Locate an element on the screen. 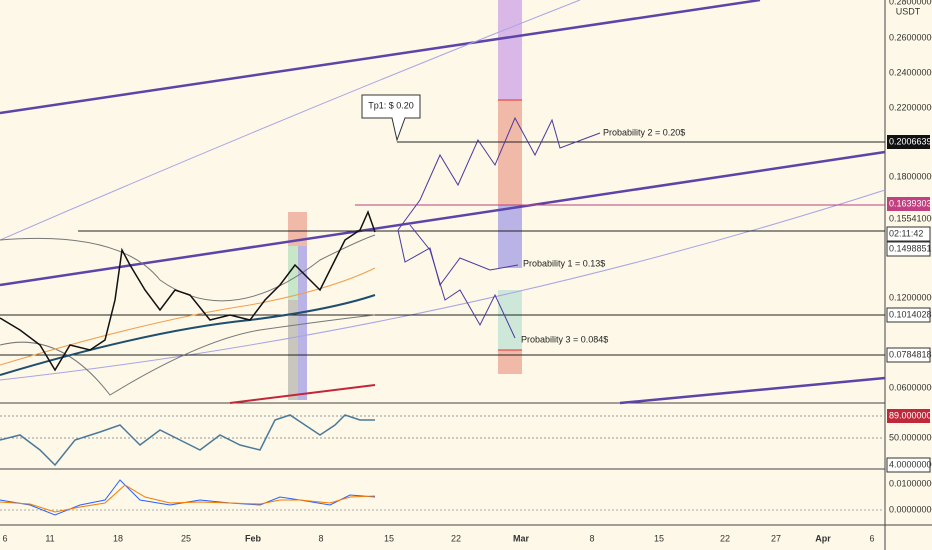 The height and width of the screenshot is (550, 932). date-label: 25 is located at coordinates (186, 538).